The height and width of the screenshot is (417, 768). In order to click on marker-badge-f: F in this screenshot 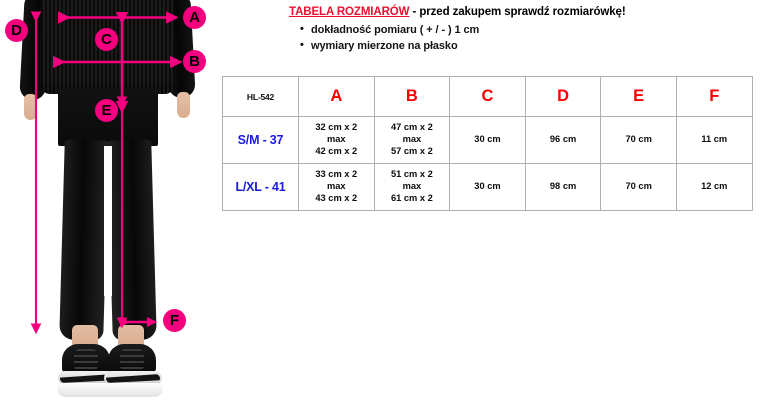, I will do `click(174, 320)`.